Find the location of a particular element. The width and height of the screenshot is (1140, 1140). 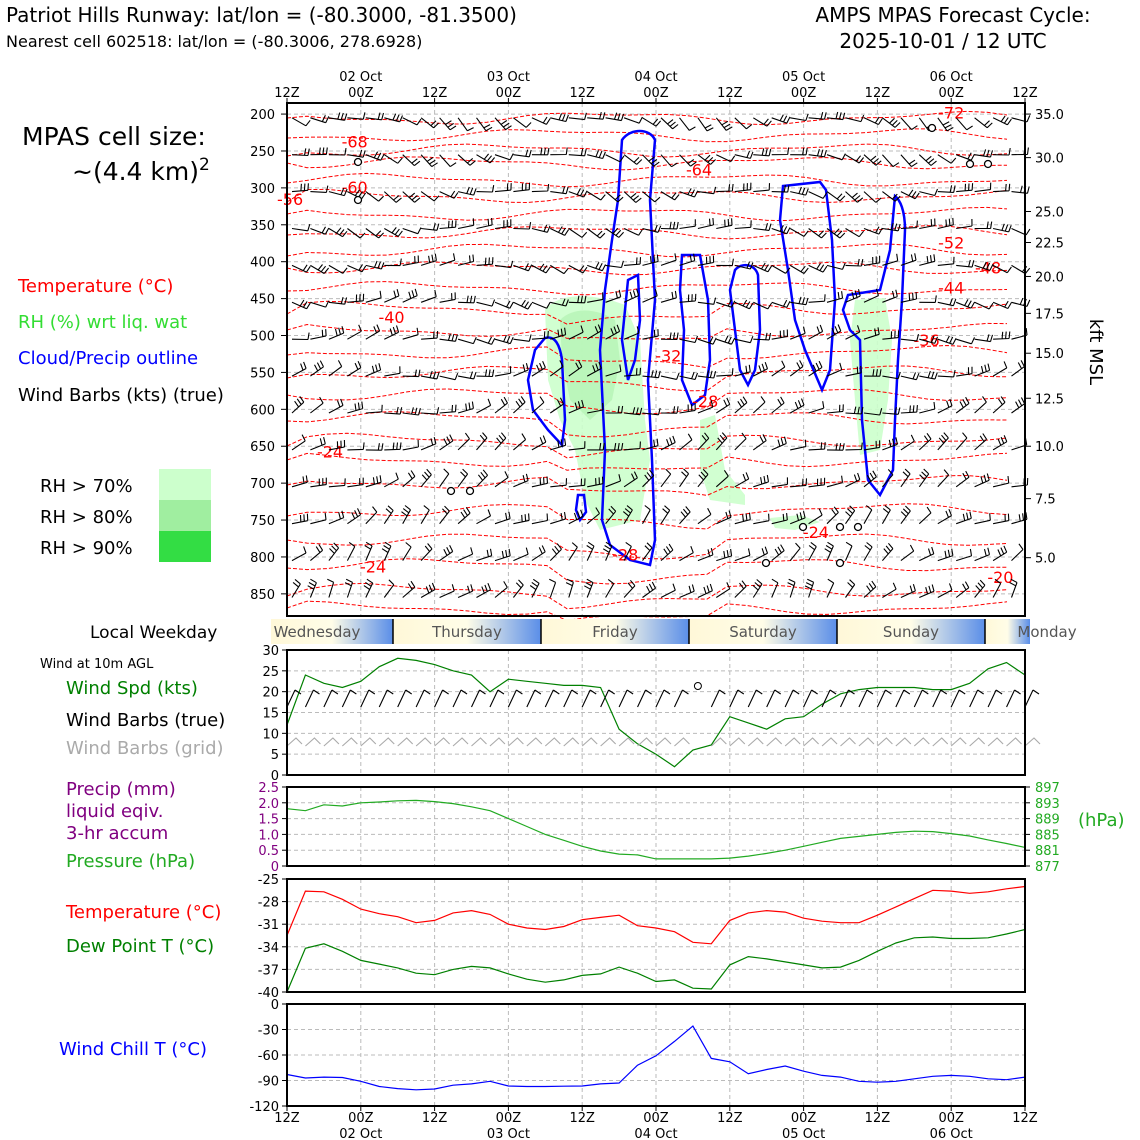

title-cycle-date: 2025-10-01 / 12 UTC is located at coordinates (942, 41).